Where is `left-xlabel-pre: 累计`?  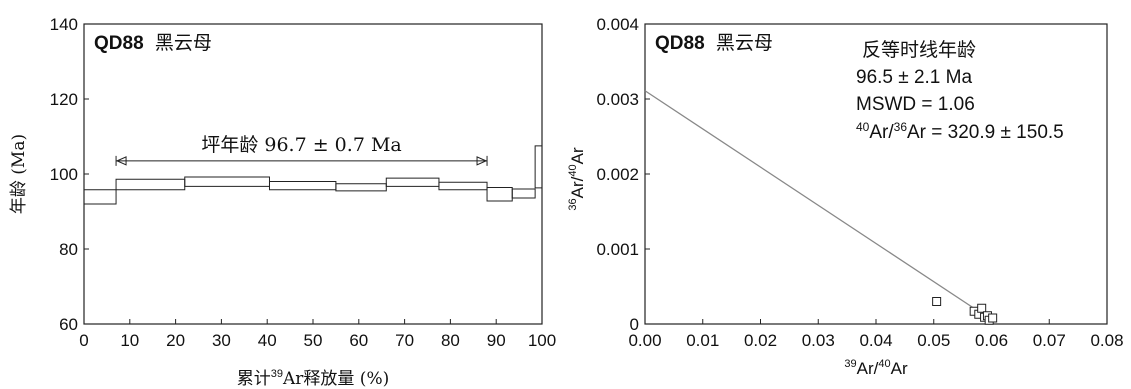
left-xlabel-pre: 累计 is located at coordinates (254, 379).